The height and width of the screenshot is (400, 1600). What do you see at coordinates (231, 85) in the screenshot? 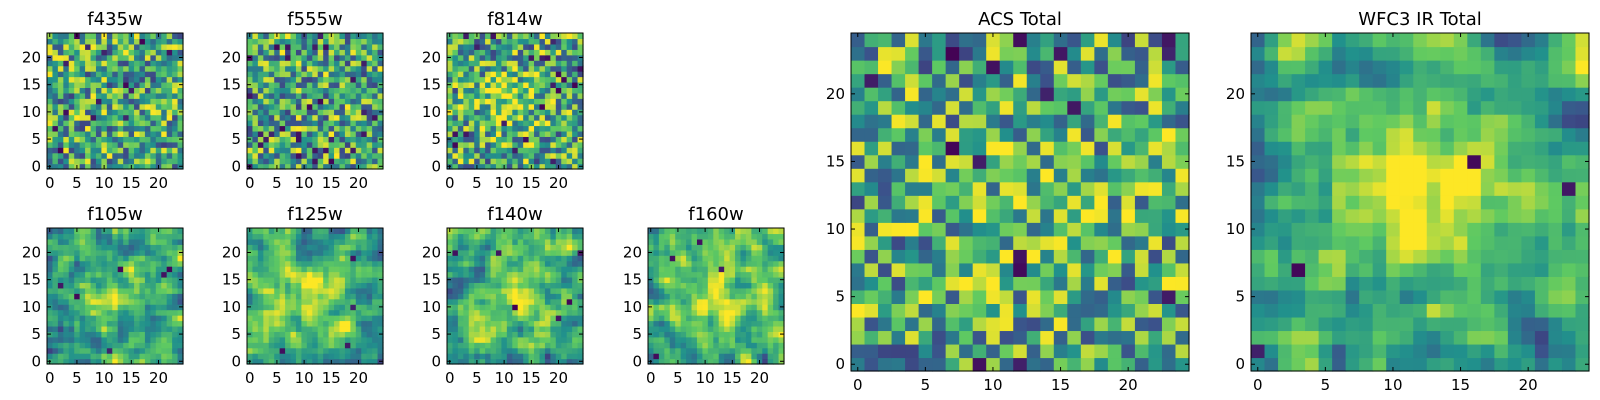
I see `y-tick-label: 15` at bounding box center [231, 85].